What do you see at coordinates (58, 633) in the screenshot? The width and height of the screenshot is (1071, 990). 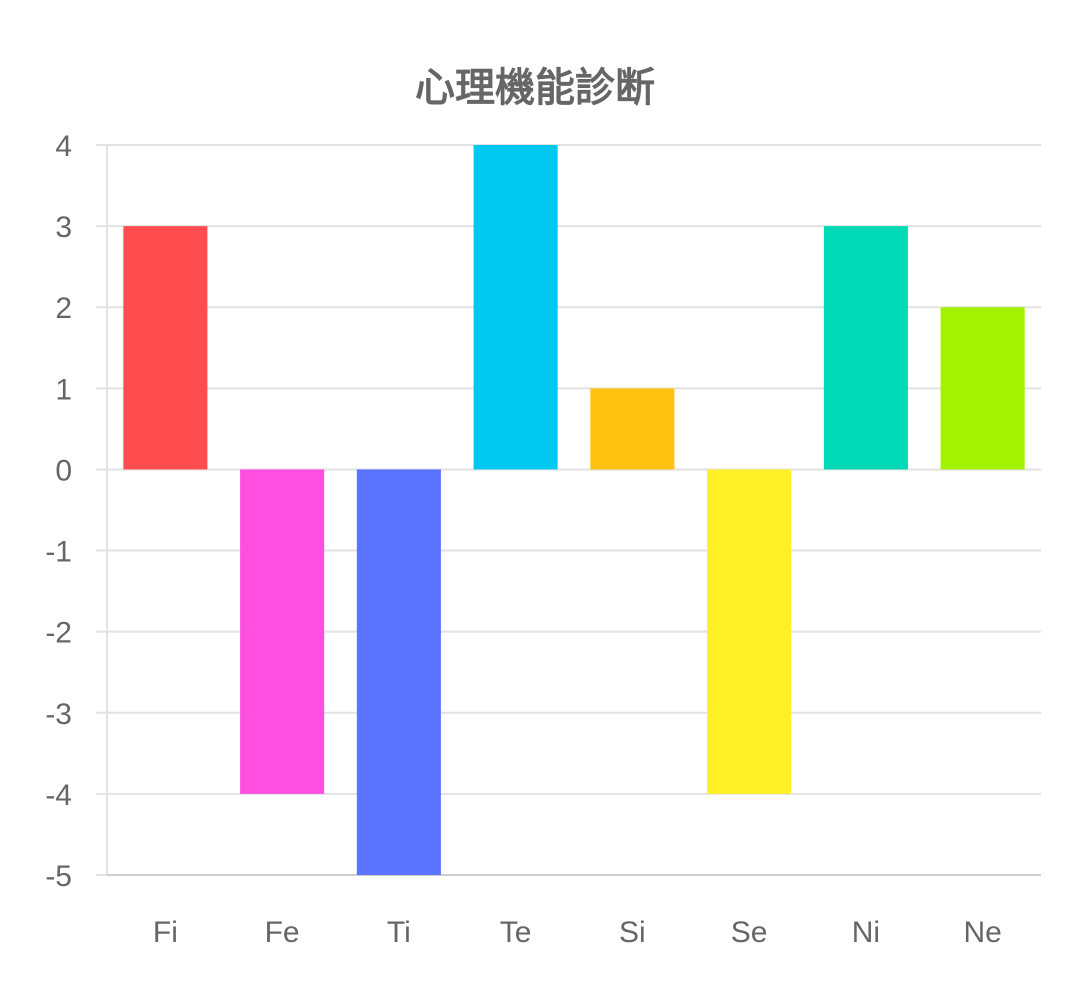 I see `y-tick-label: -2` at bounding box center [58, 633].